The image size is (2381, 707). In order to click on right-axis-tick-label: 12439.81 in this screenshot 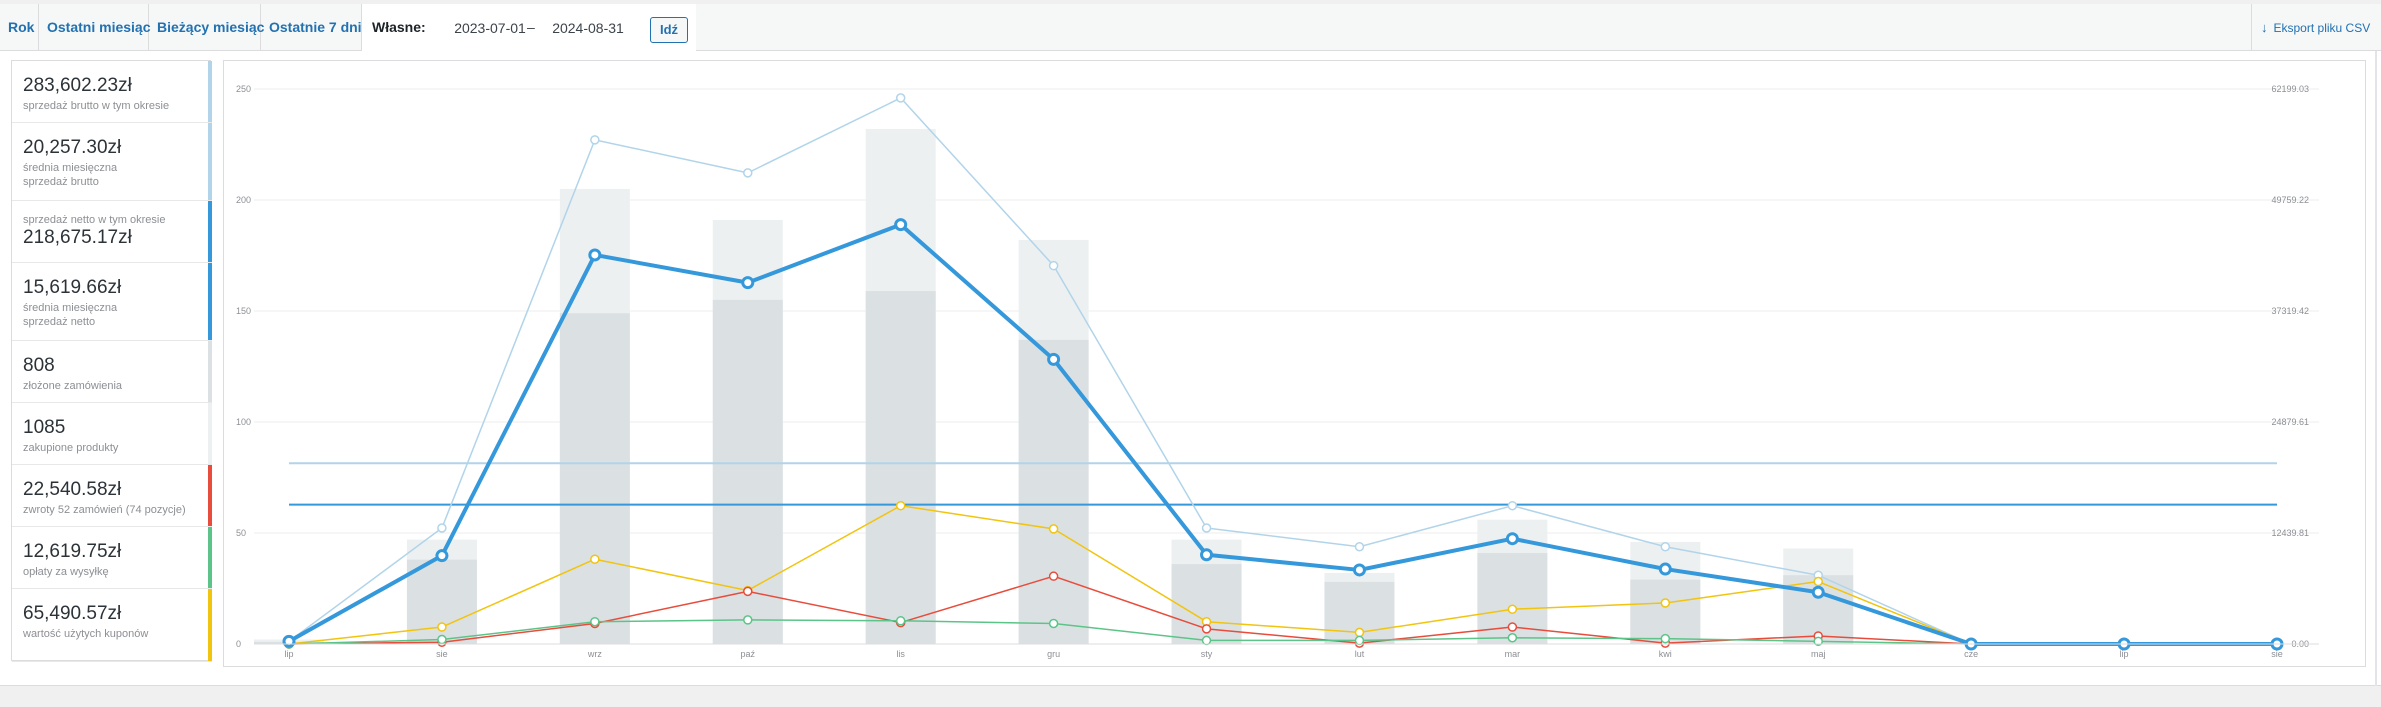, I will do `click(2290, 533)`.